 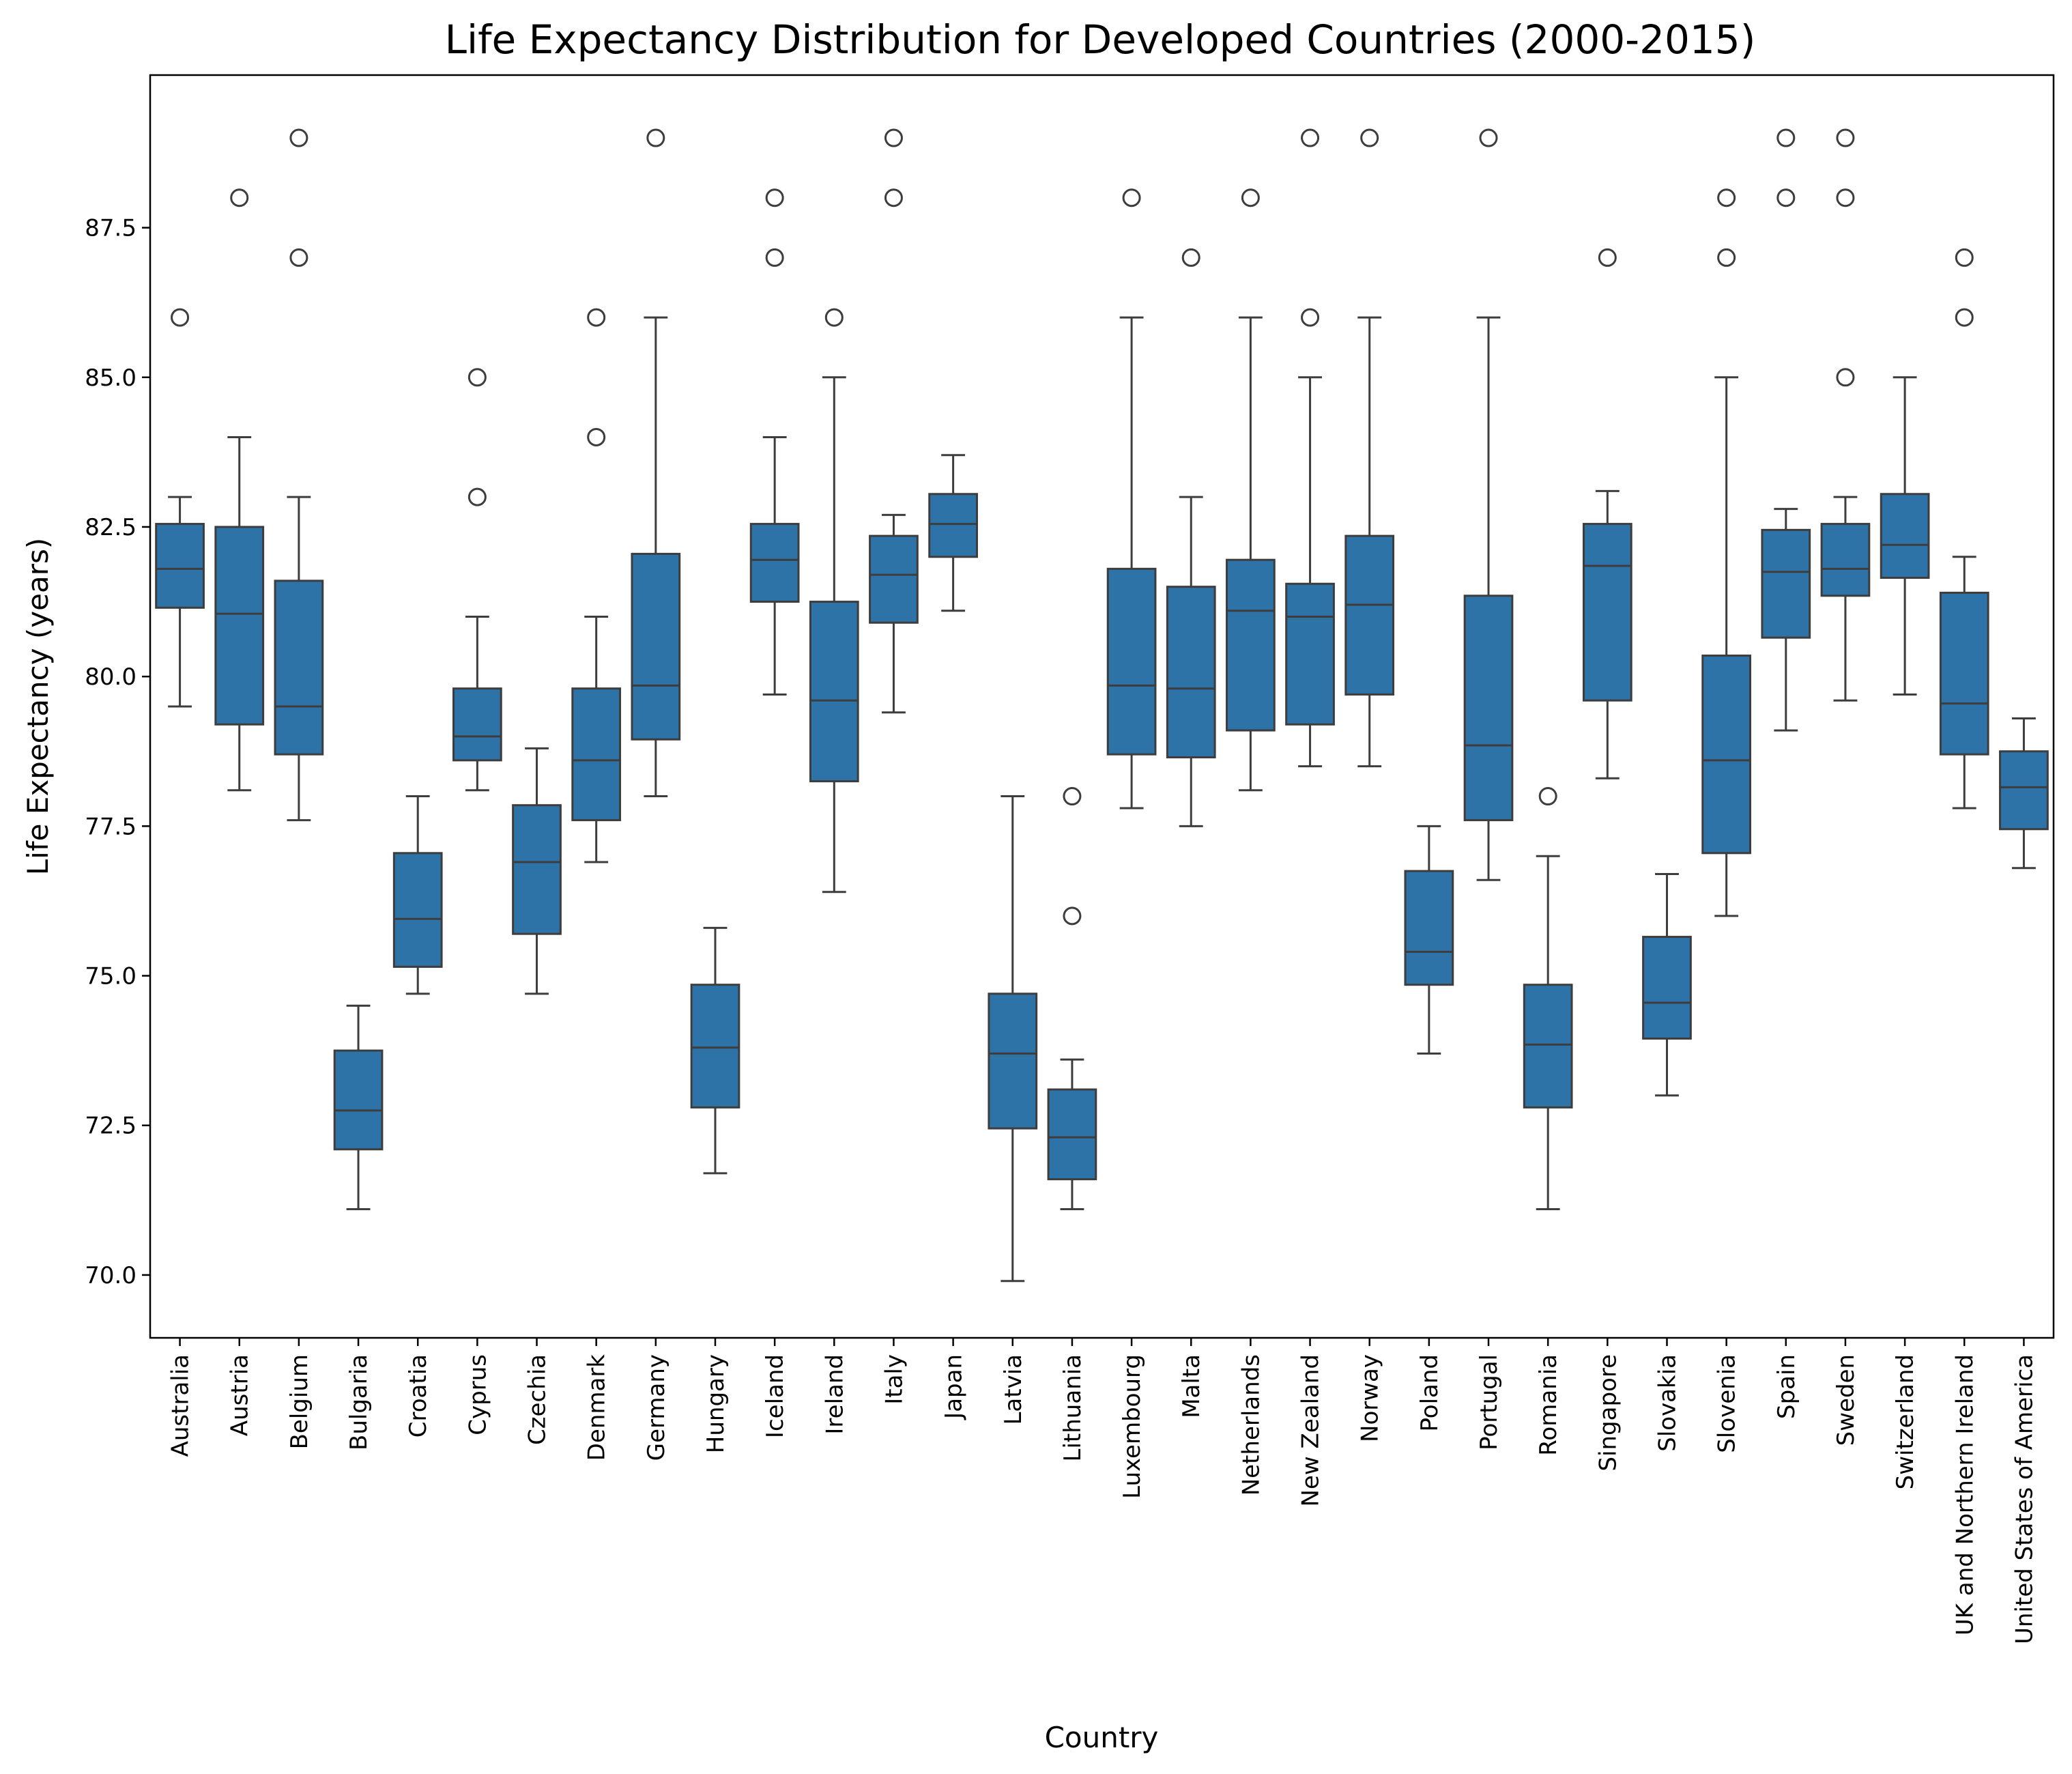 I want to click on box-germany, so click(x=656, y=646).